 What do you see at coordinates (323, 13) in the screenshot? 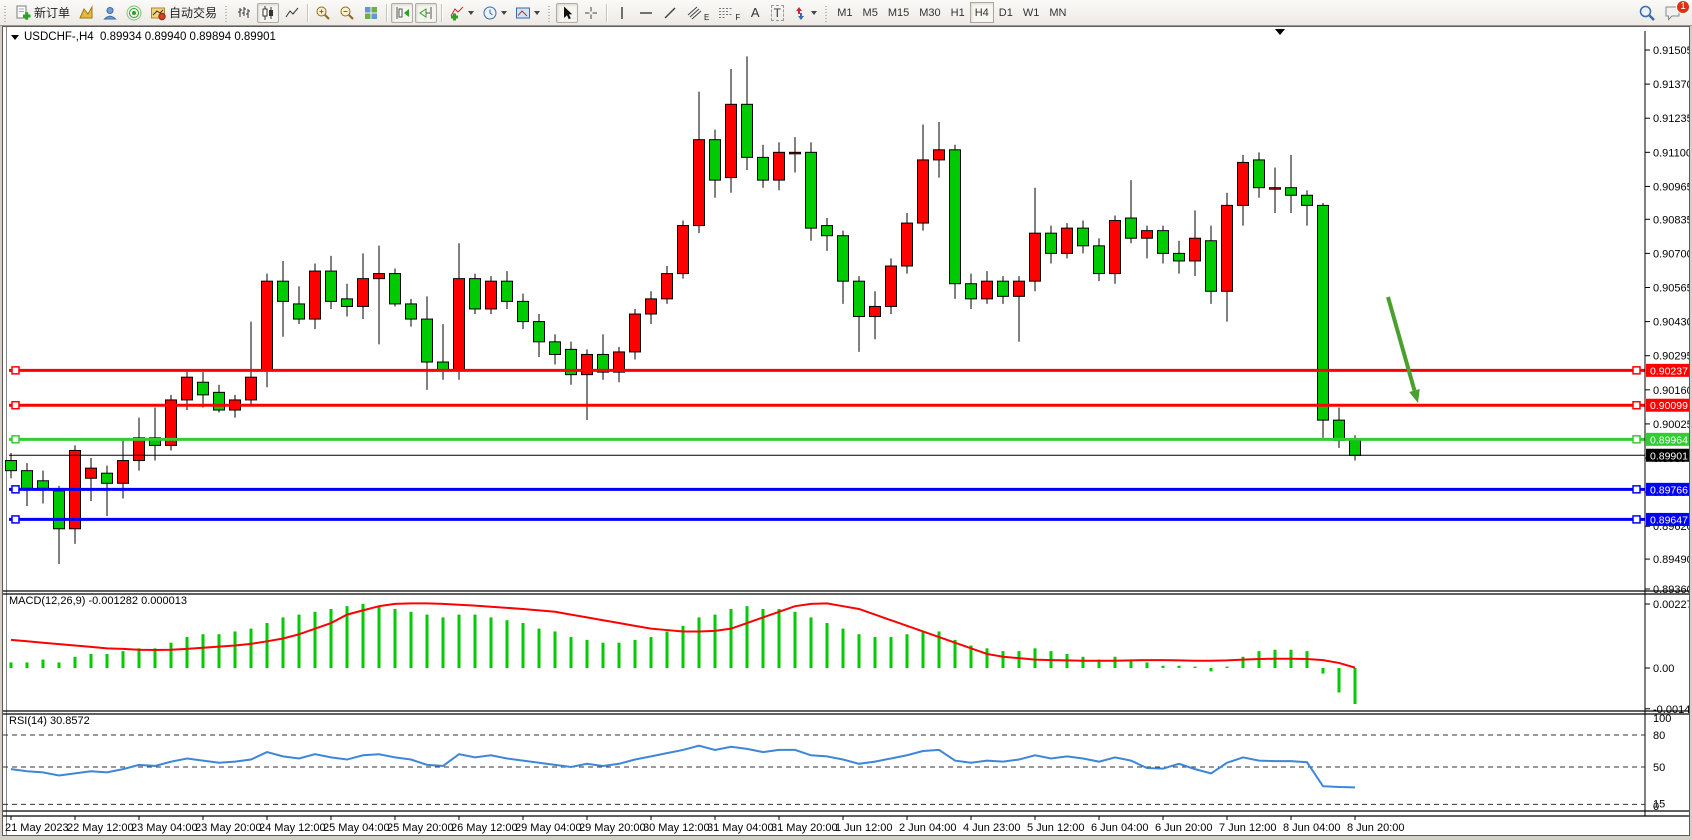
I see `zoom-in-button` at bounding box center [323, 13].